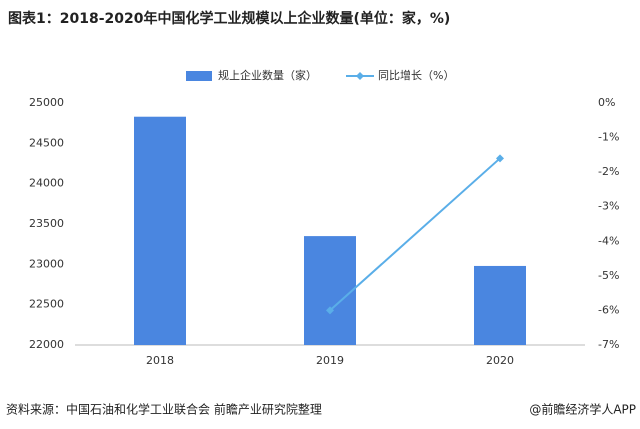  What do you see at coordinates (164, 409) in the screenshot?
I see `source: 资料来源：中国石油和化学工业联合会 前瞻产业研究院整理` at bounding box center [164, 409].